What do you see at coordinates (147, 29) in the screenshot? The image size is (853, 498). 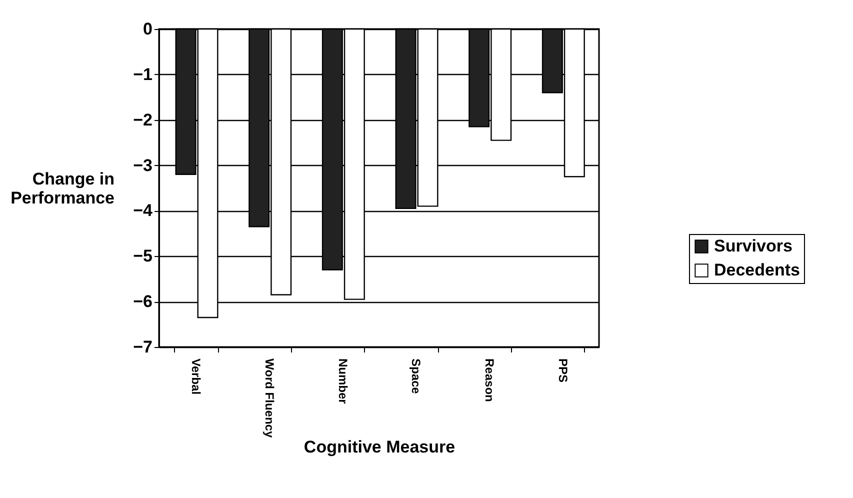 I see `y-tick-label: 0` at bounding box center [147, 29].